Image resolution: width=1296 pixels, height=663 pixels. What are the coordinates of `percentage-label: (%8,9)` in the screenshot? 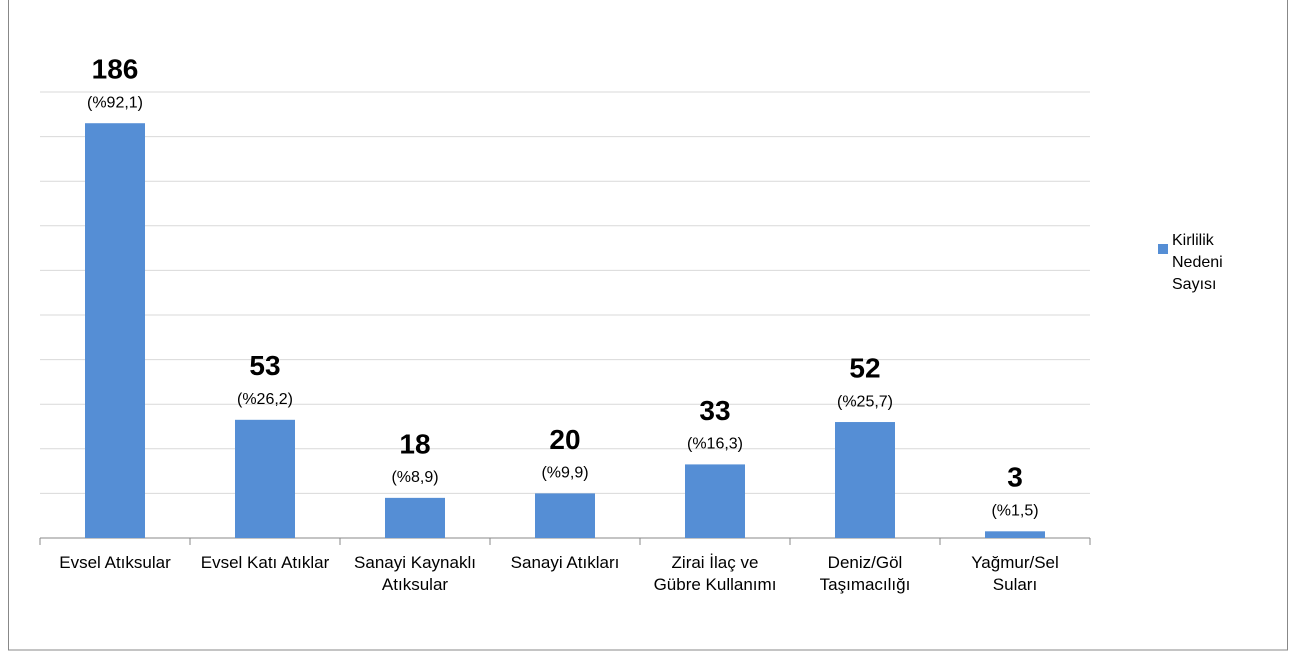 It's located at (414, 477).